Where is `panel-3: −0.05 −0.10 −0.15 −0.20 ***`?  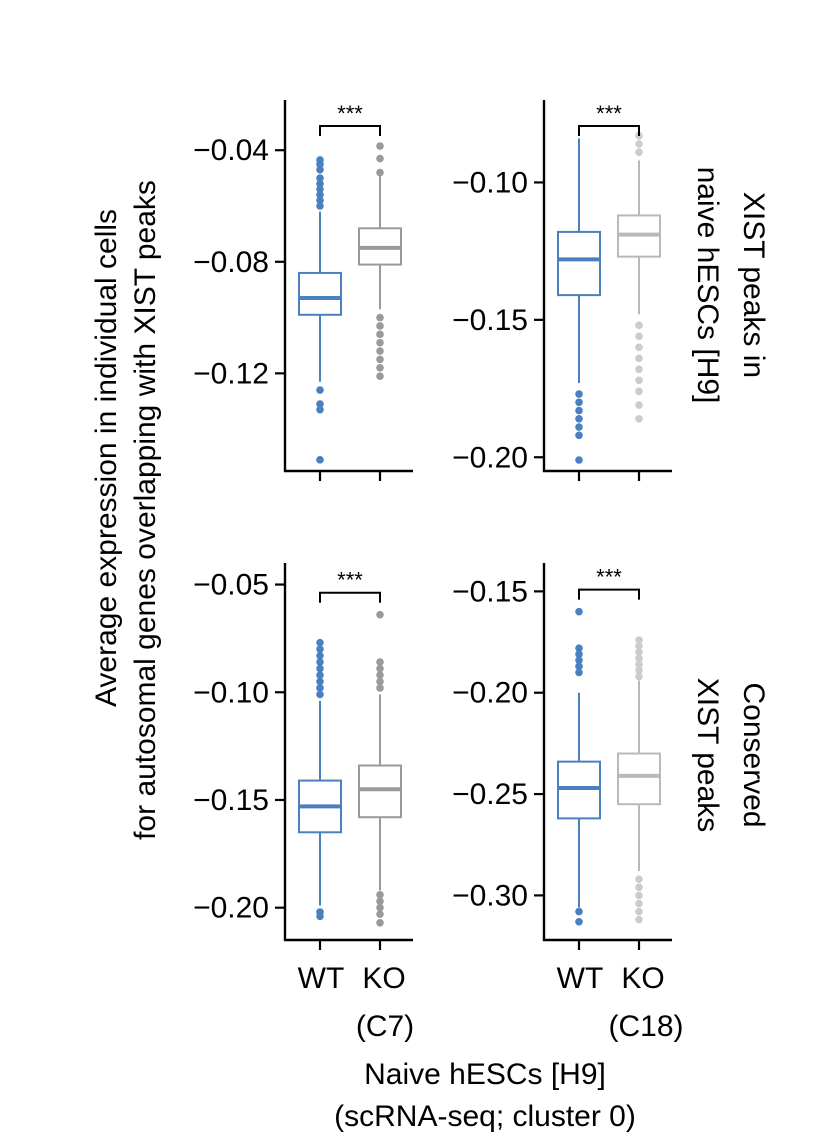
panel-3: −0.05 −0.10 −0.15 −0.20 *** is located at coordinates (303, 756).